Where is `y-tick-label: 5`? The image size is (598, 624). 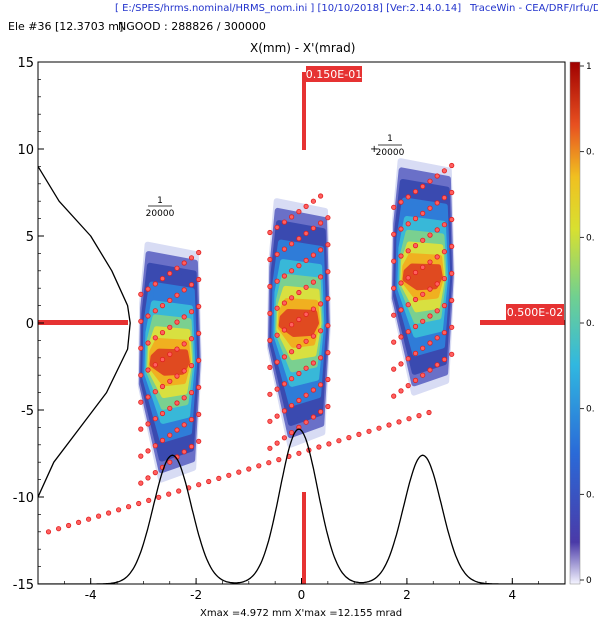
y-tick-label: 5 is located at coordinates (30, 237).